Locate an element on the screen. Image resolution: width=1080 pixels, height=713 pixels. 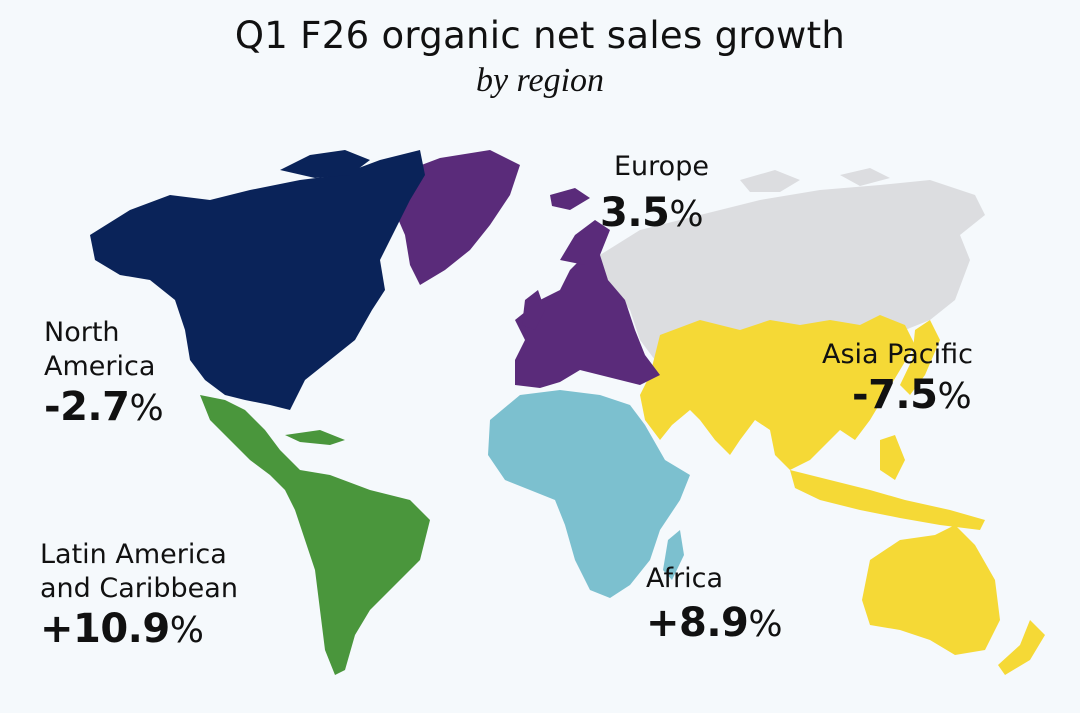
africa-name: Africa is located at coordinates (685, 578).